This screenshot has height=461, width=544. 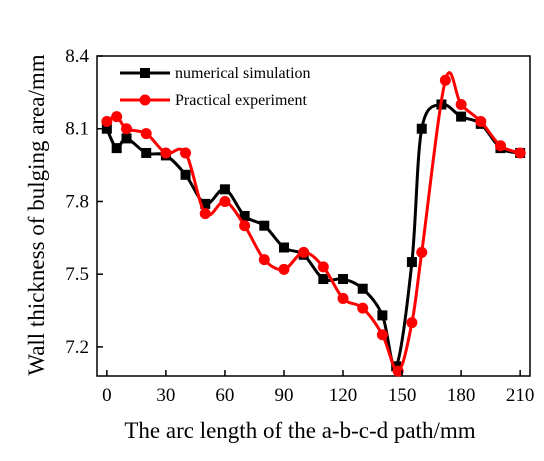 I want to click on x-tick-label: 180, so click(x=461, y=395).